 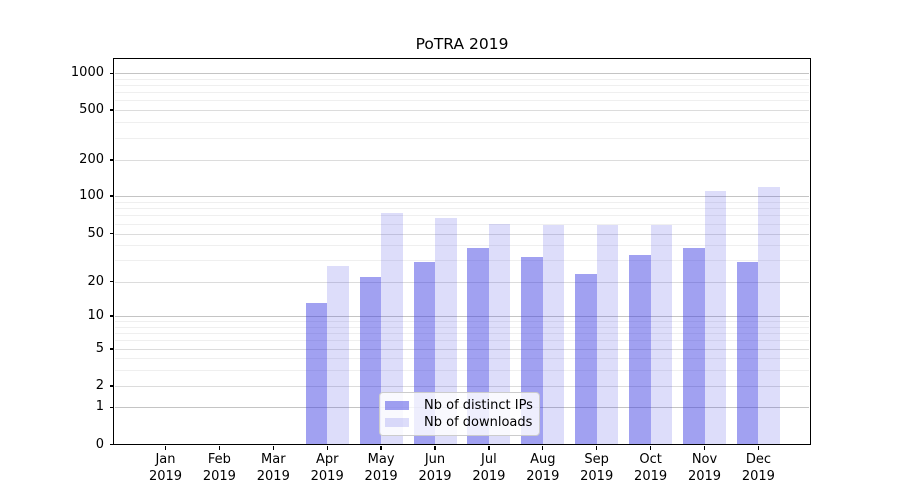 I want to click on x-tick-month: Mar, so click(x=273, y=459).